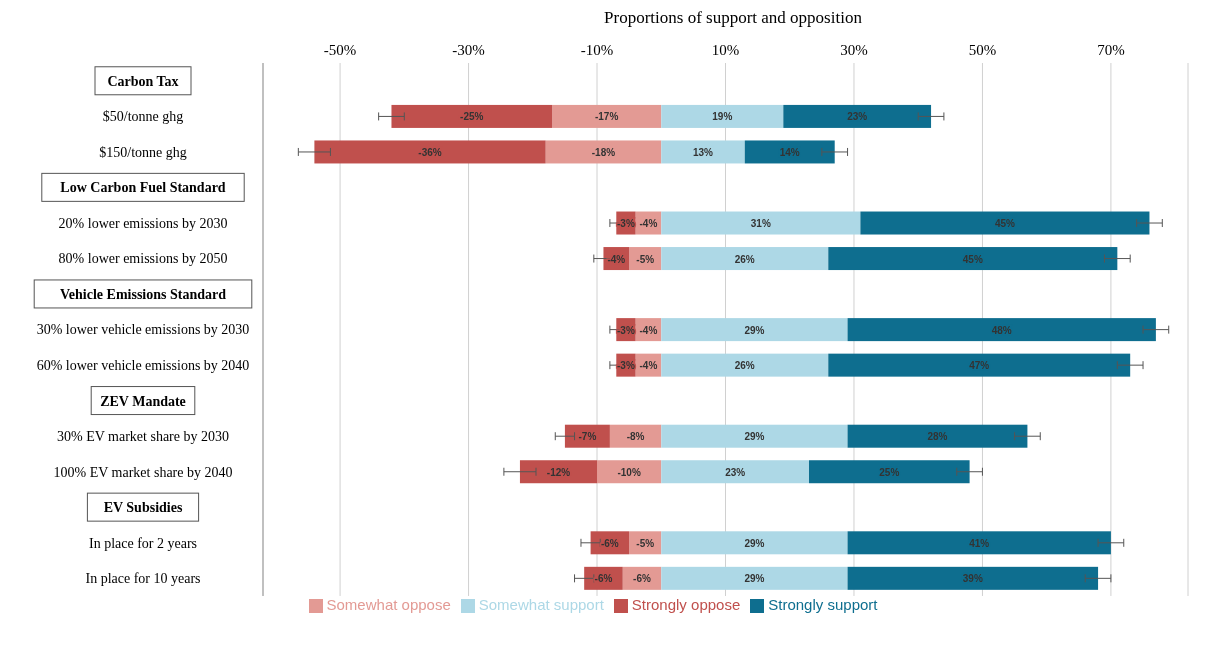  I want to click on data-label: -17%, so click(606, 117).